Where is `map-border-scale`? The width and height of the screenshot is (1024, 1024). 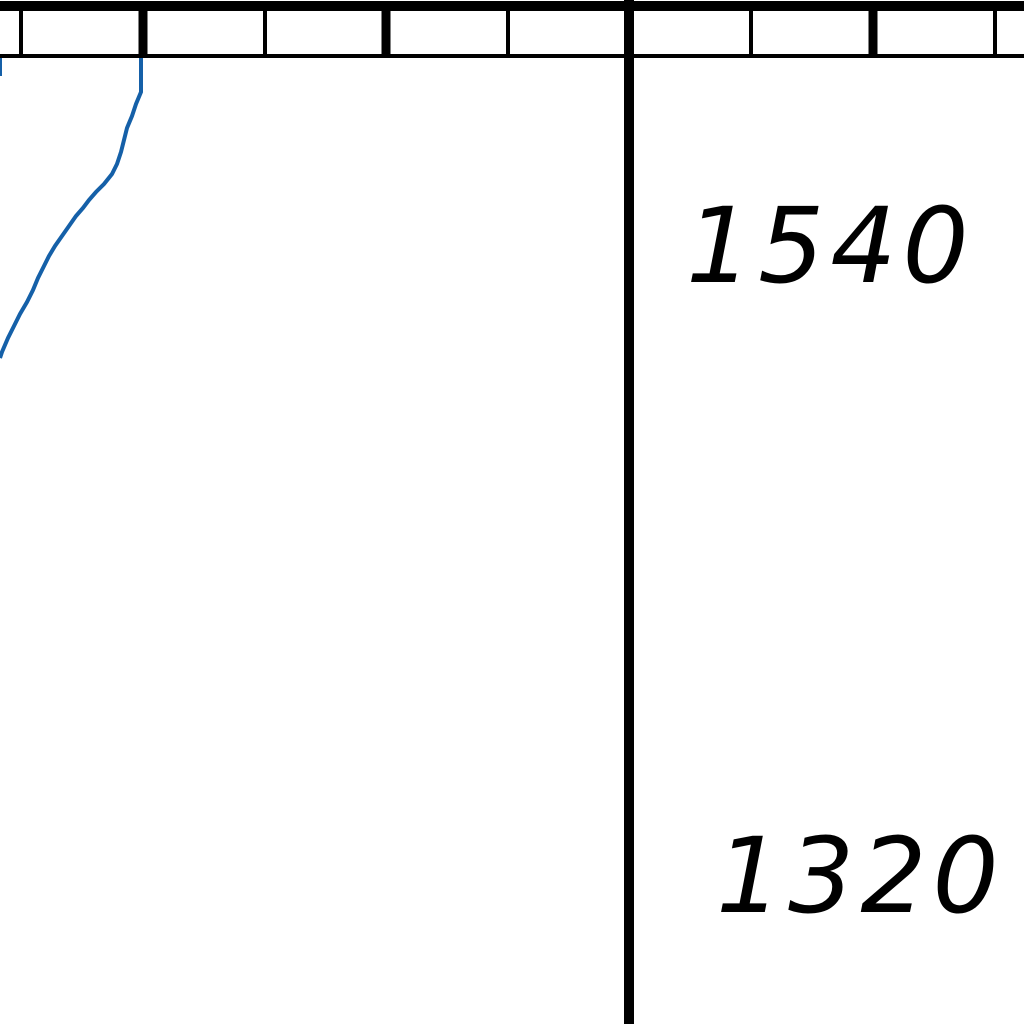 map-border-scale is located at coordinates (512, 29).